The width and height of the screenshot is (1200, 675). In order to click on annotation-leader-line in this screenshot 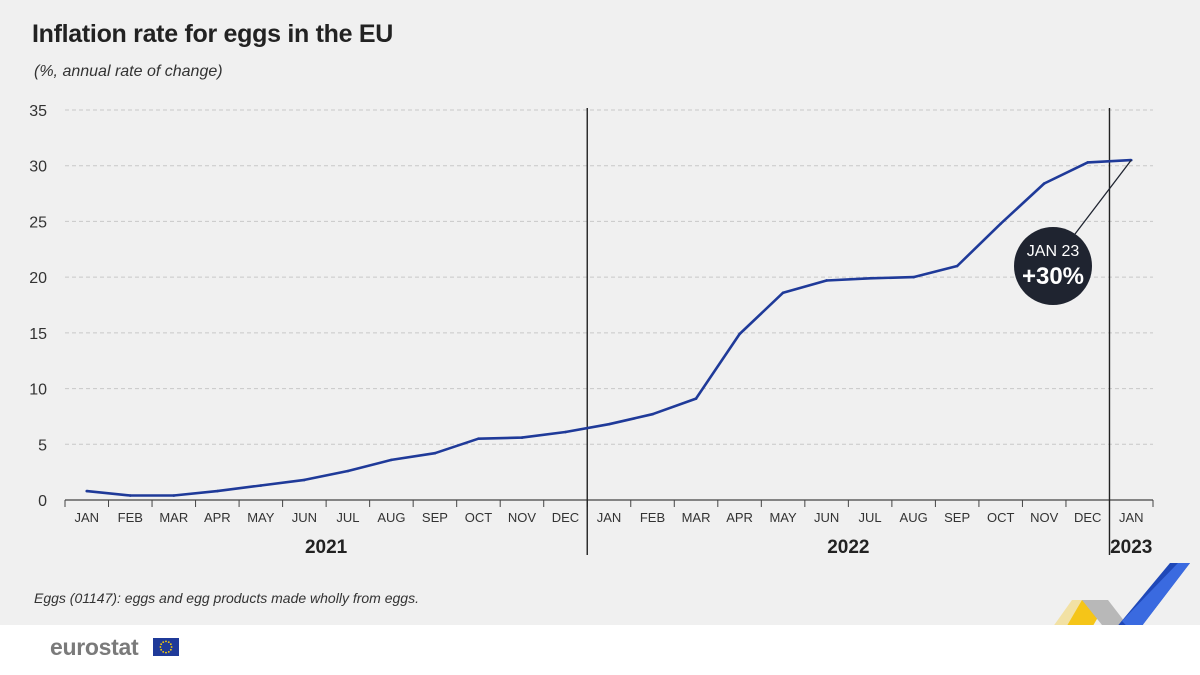, I will do `click(1103, 197)`.